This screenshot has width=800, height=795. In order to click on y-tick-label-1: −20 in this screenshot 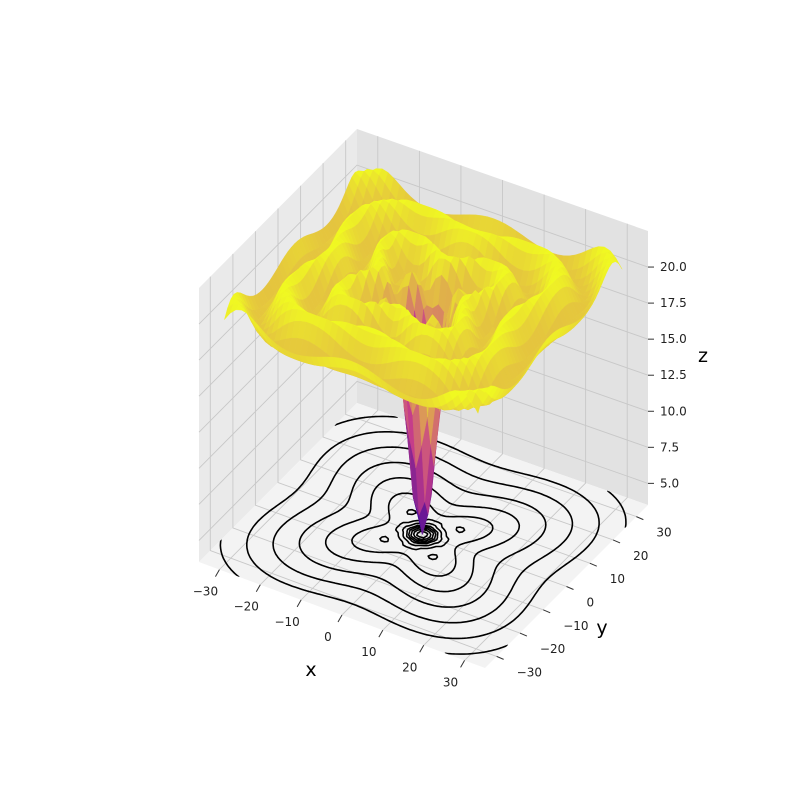, I will do `click(552, 649)`.